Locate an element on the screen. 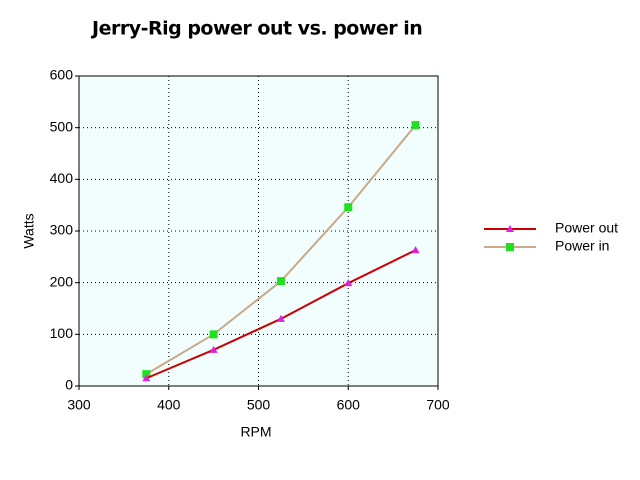 This screenshot has width=640, height=480. y-tick-label: 300 is located at coordinates (62, 230).